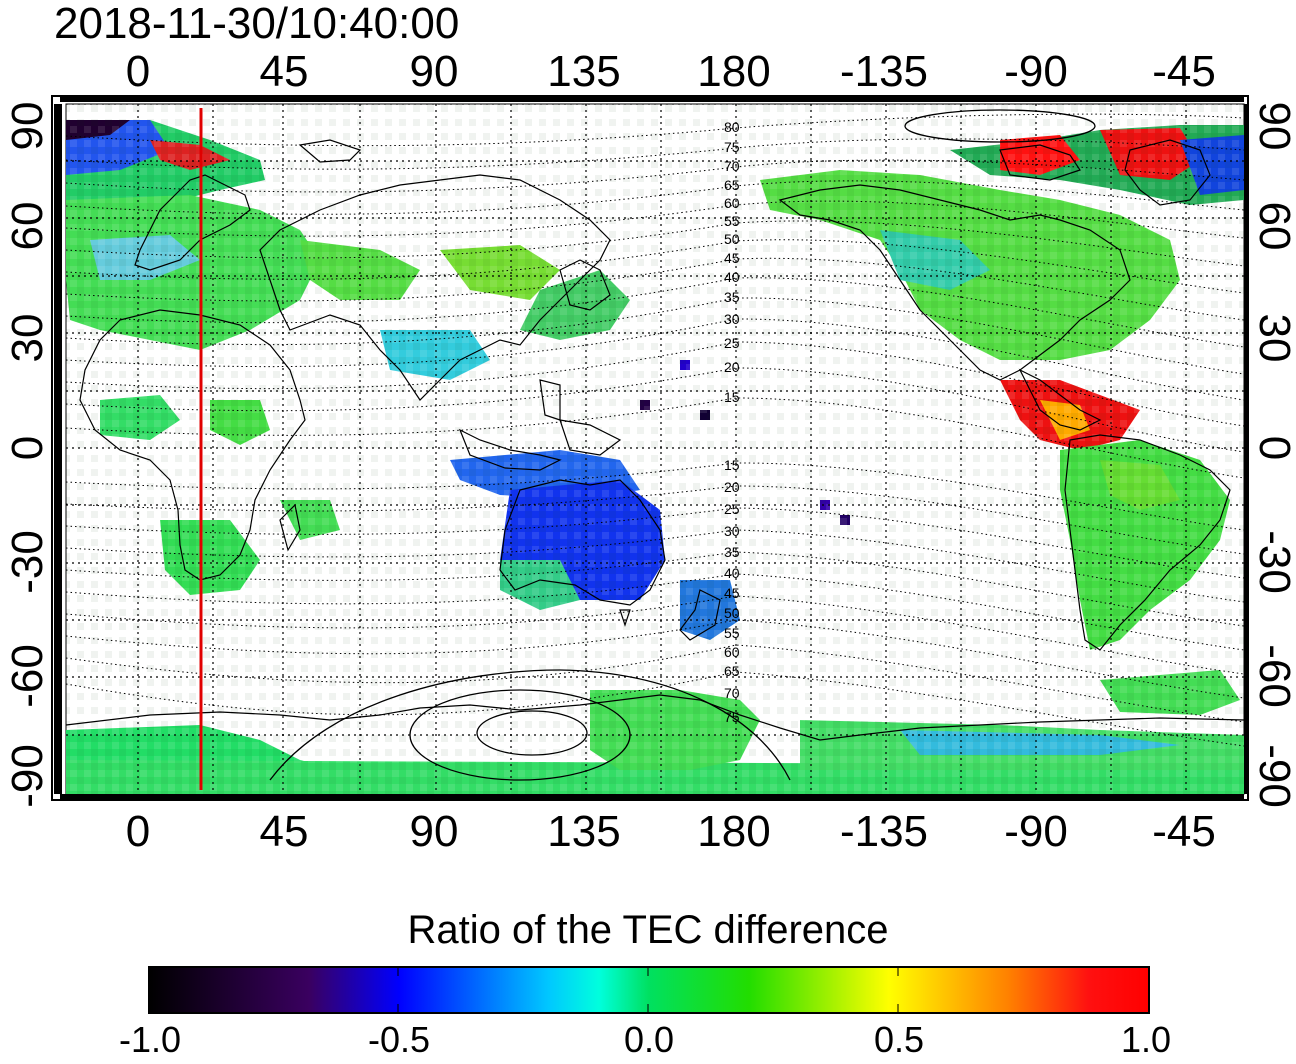  What do you see at coordinates (1273, 448) in the screenshot?
I see `right-lat-label: 0` at bounding box center [1273, 448].